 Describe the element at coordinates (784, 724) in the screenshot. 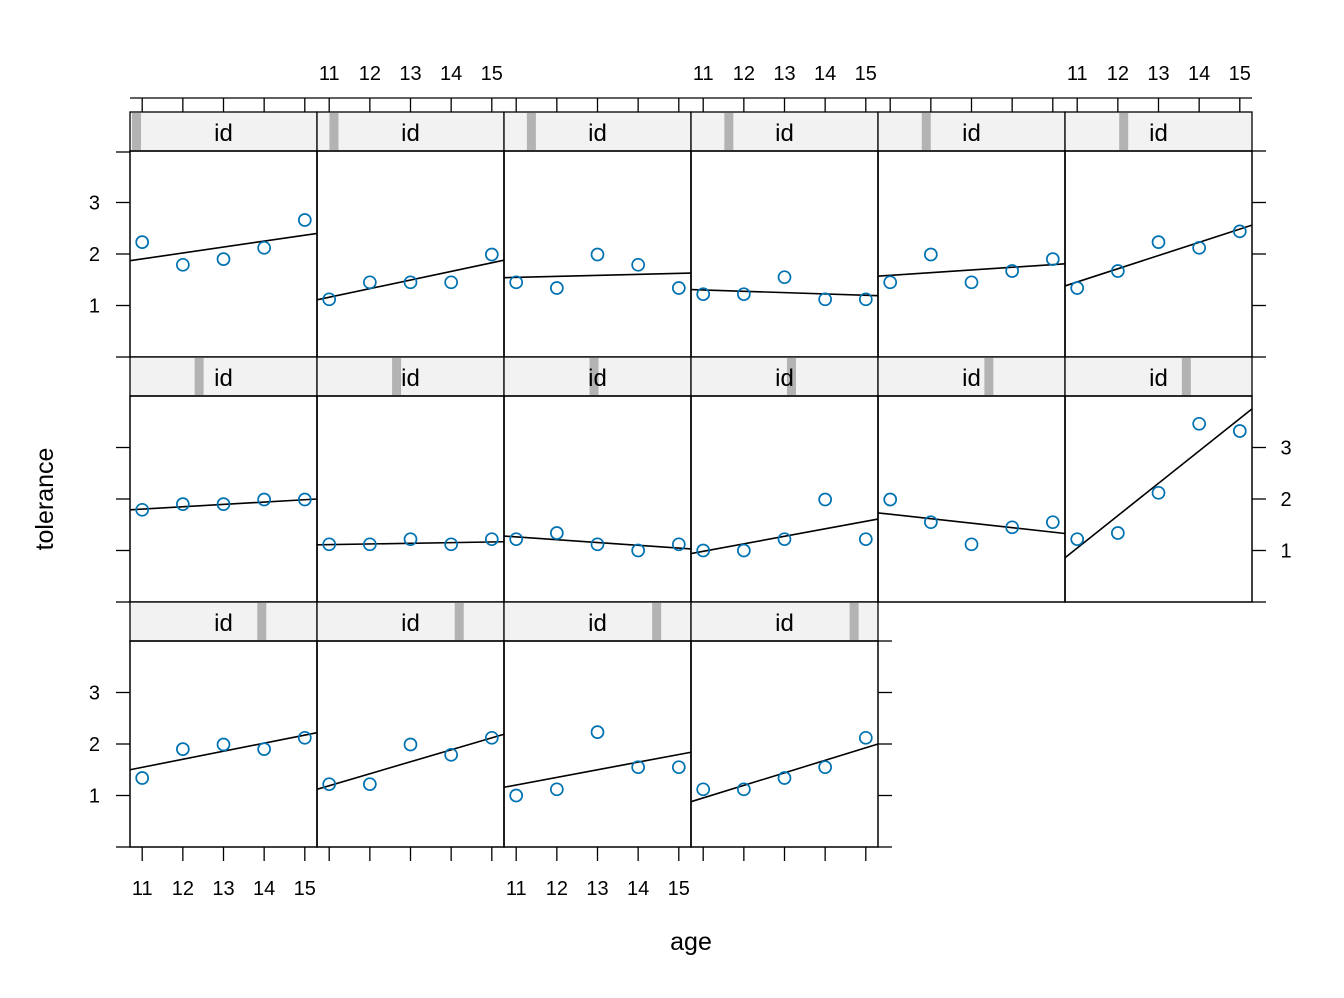

I see `panel-16: id` at that location.